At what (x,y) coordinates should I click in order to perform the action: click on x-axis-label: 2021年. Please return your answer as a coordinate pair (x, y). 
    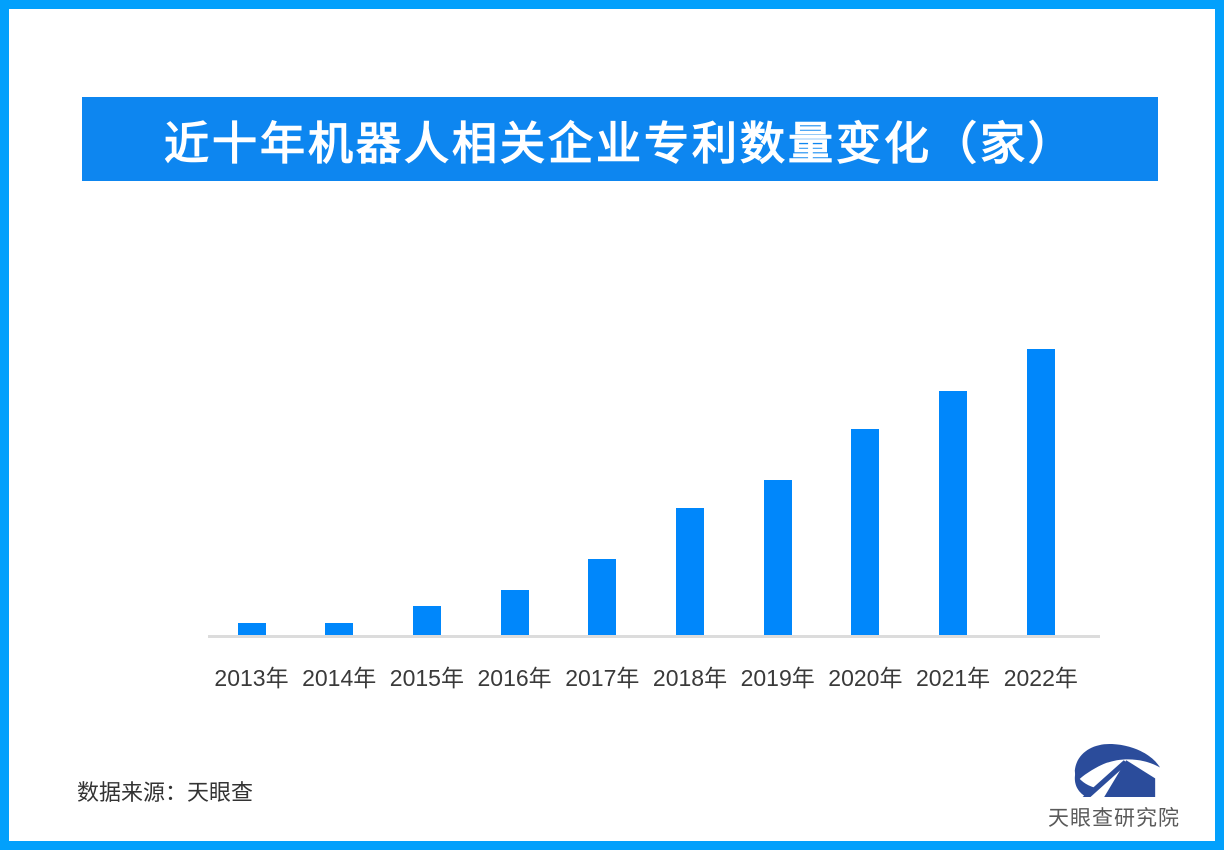
    Looking at the image, I should click on (953, 678).